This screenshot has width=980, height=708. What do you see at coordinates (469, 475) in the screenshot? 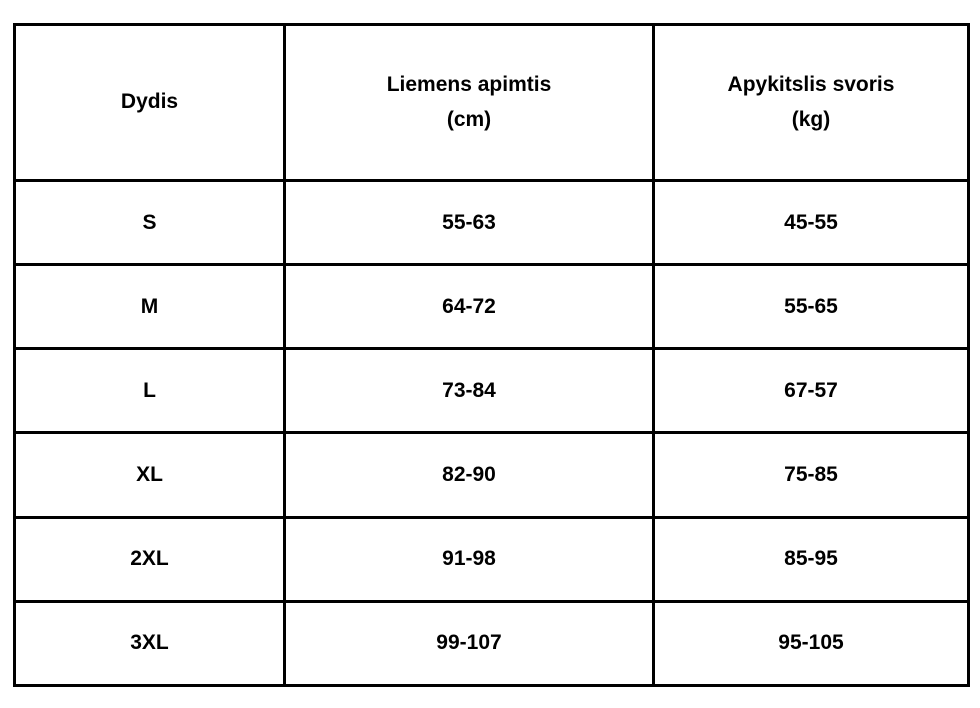
I see `cell-waist: 82-90` at bounding box center [469, 475].